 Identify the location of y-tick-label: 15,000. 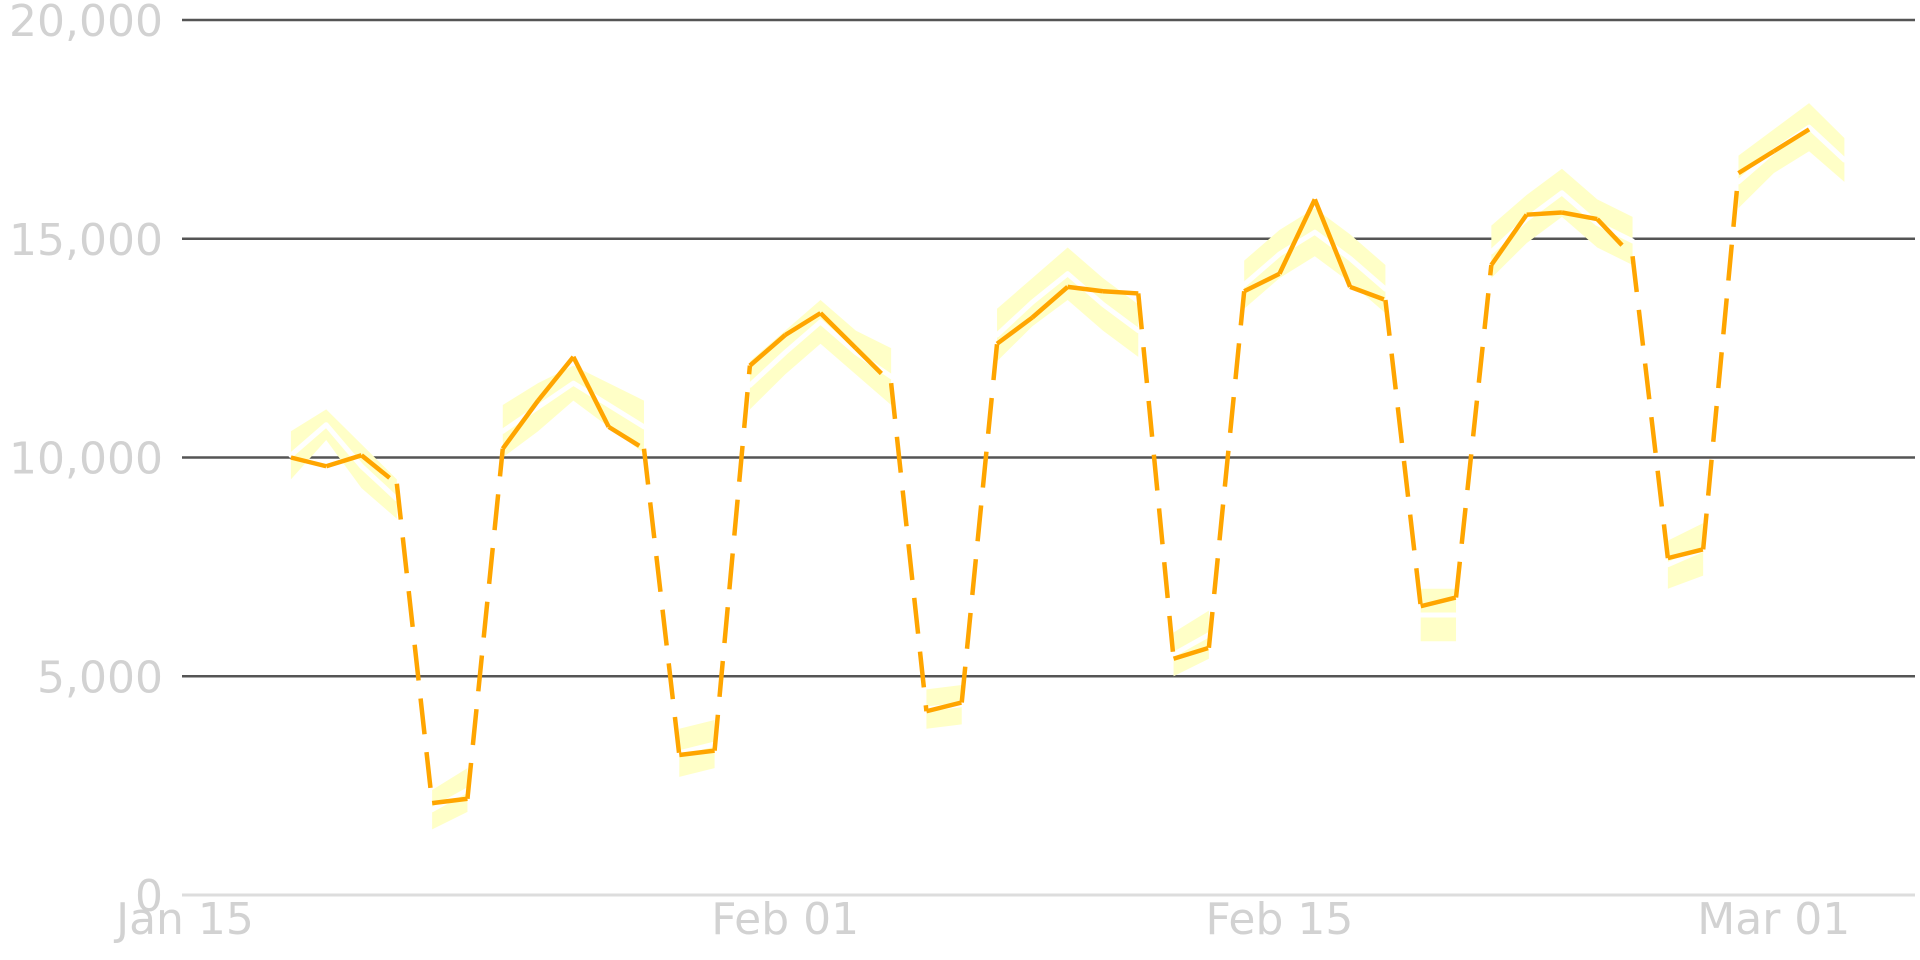
(86, 240).